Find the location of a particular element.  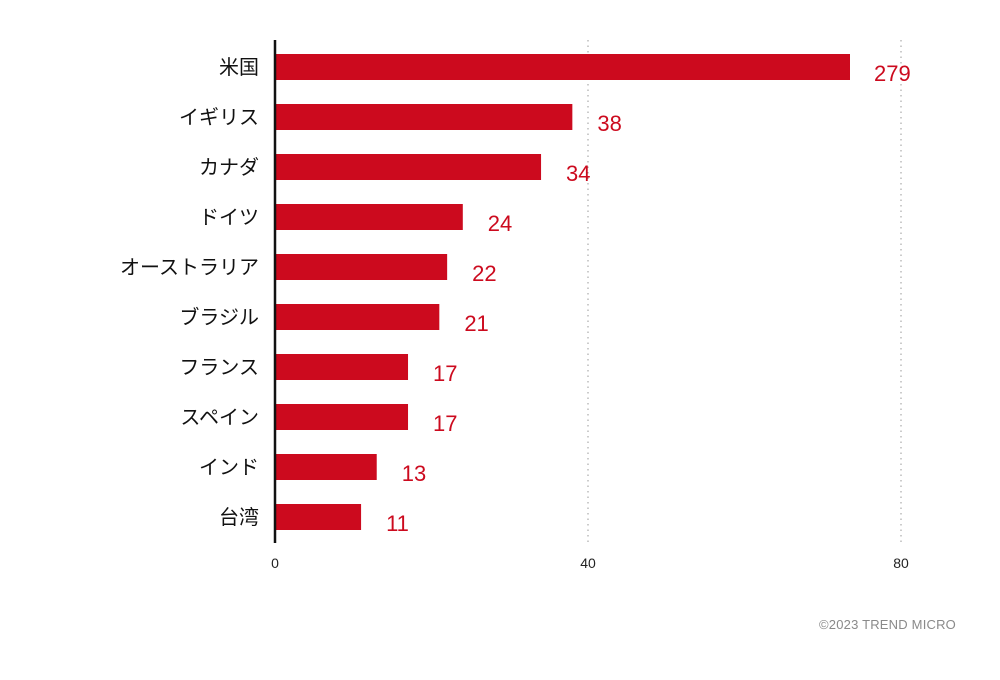

category-label: イギリス is located at coordinates (219, 117).